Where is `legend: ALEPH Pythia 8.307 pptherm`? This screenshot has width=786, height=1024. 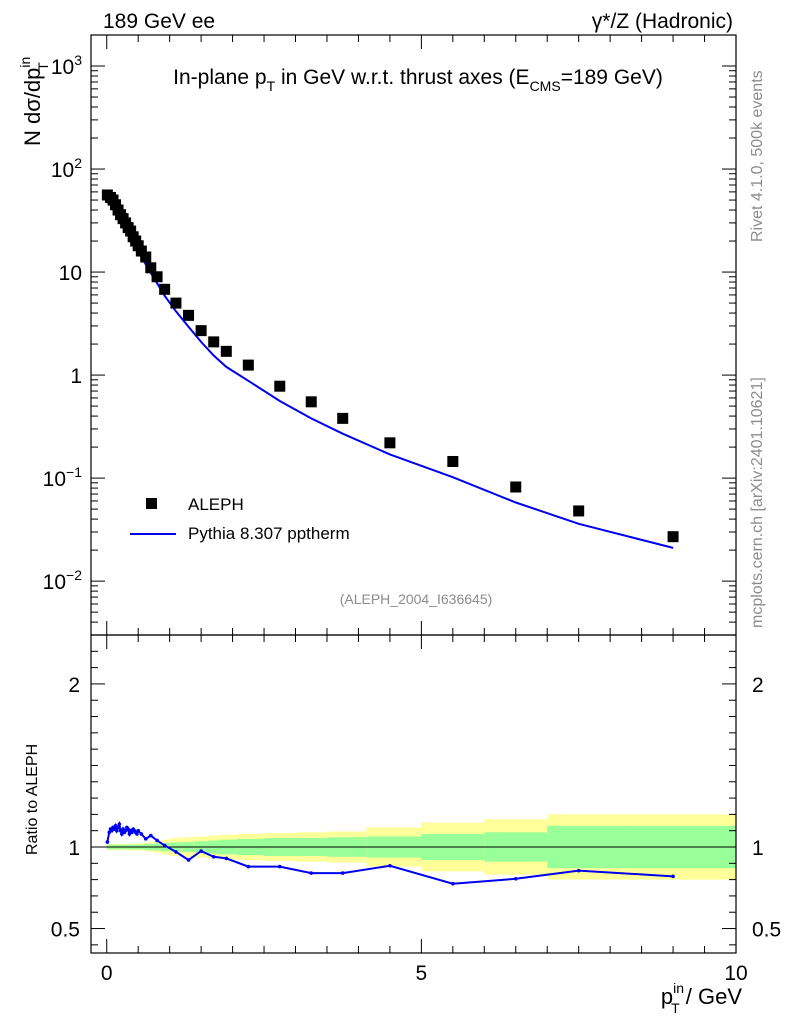
legend: ALEPH Pythia 8.307 pptherm is located at coordinates (240, 519).